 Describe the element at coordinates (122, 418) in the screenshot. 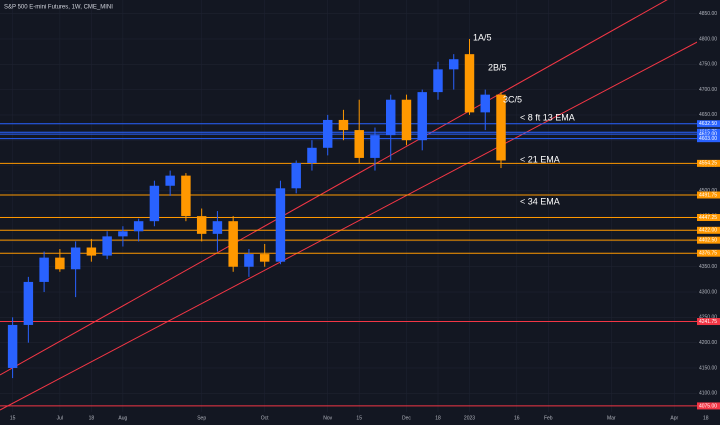

I see `x-tick-label: Aug` at that location.